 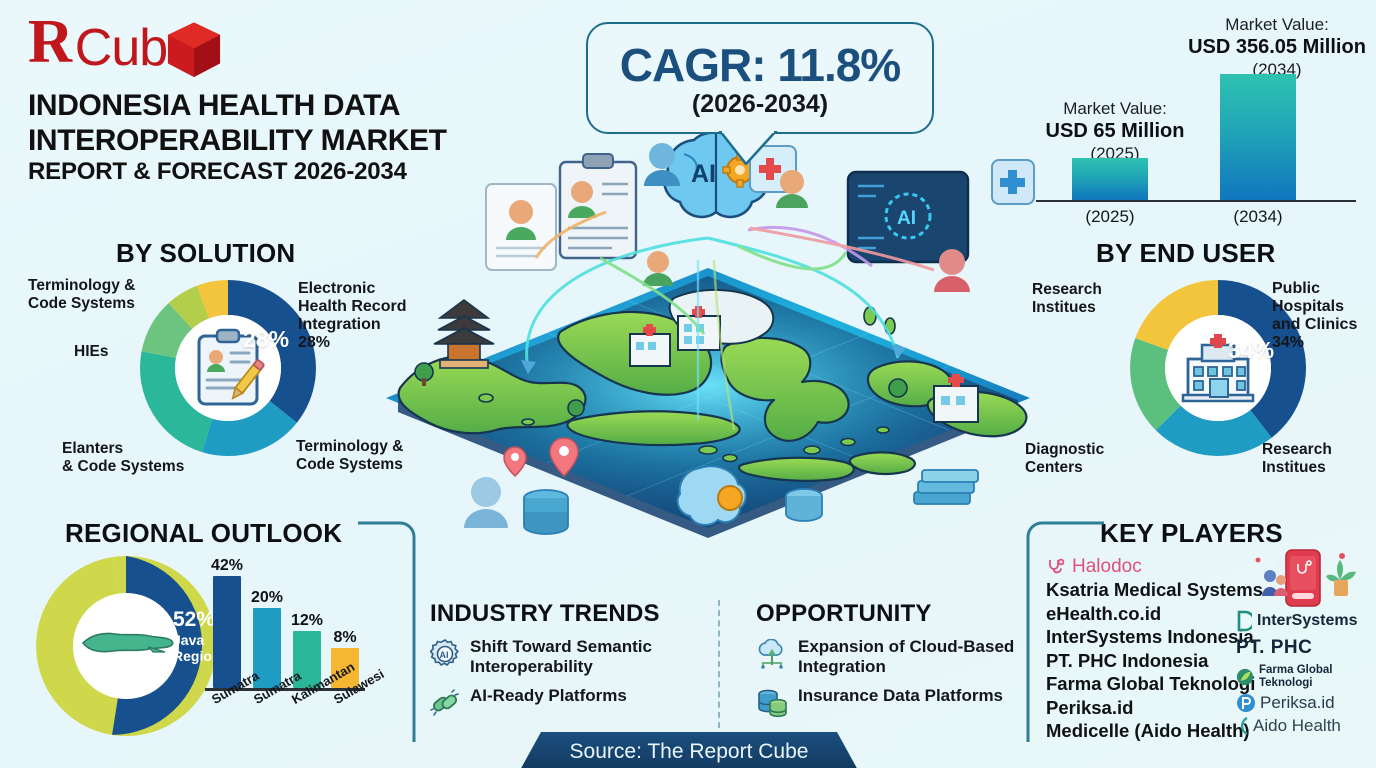 I want to click on by-solution-label-terminology-top: Terminology & Code Systems, so click(x=82, y=294).